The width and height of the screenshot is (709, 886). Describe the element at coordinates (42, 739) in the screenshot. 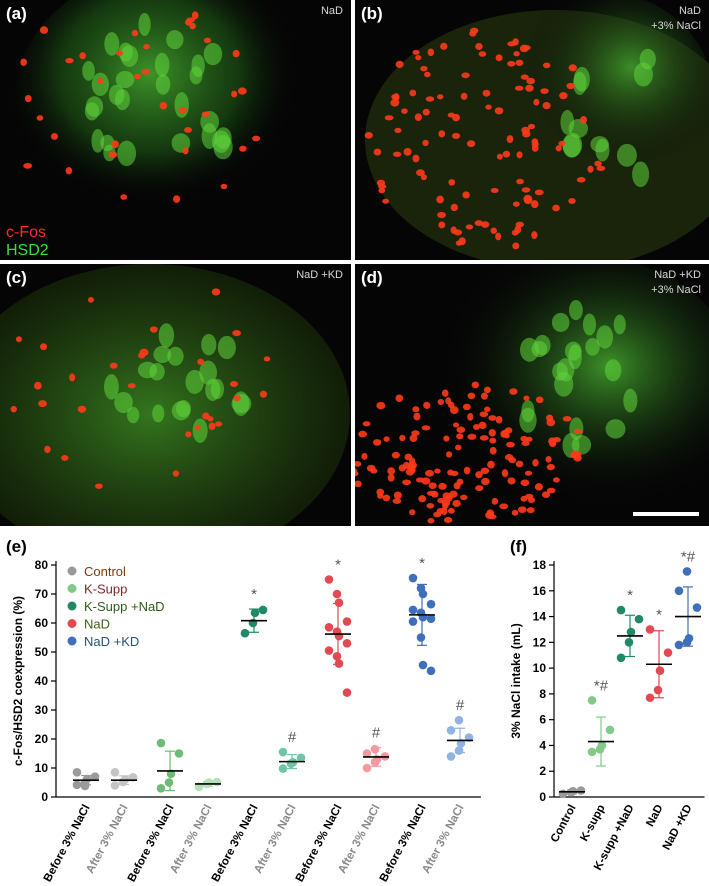

I see `y-tick-label: 20` at that location.